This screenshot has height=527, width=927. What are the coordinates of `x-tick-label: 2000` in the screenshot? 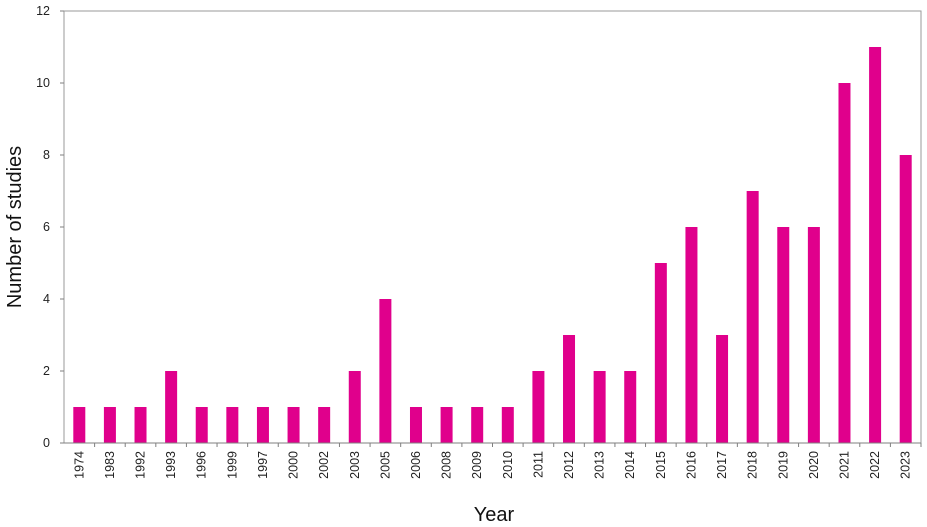 It's located at (294, 465).